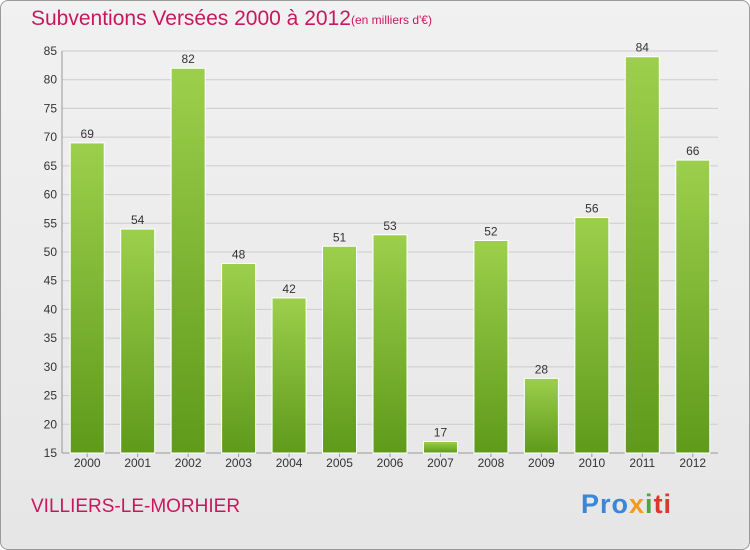  I want to click on y-tick-label: 65, so click(51, 166).